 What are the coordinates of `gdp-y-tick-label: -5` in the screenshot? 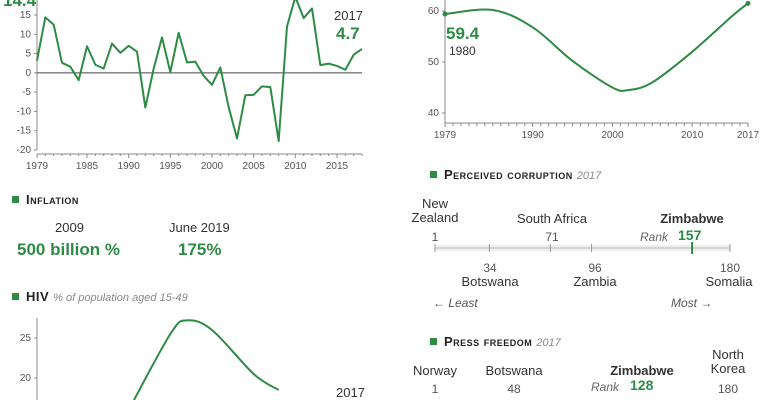 It's located at (26, 92).